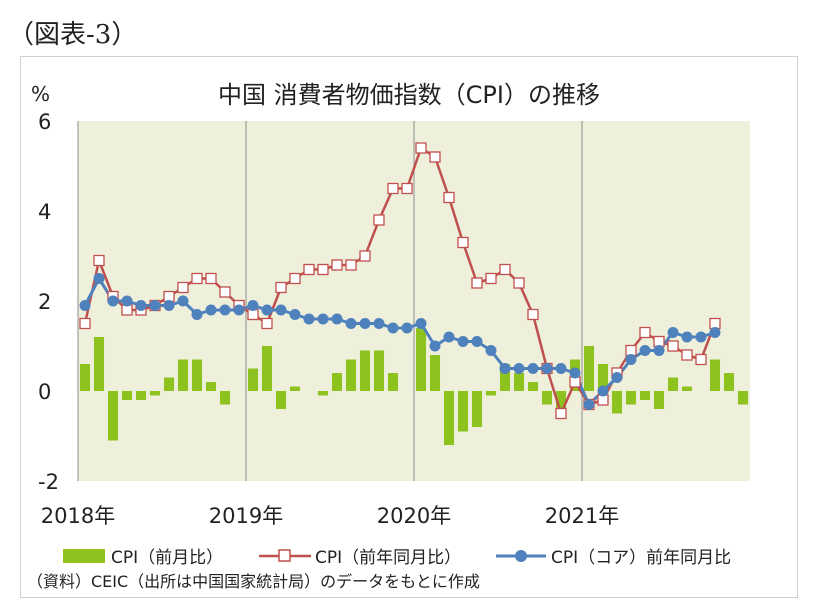 Image resolution: width=815 pixels, height=615 pixels. What do you see at coordinates (40, 94) in the screenshot?
I see `y-axis-unit: %` at bounding box center [40, 94].